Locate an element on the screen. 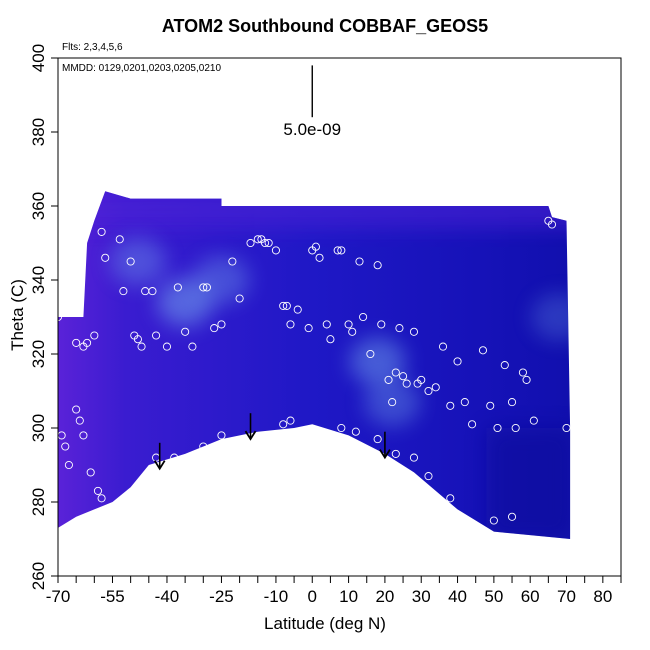  x-tick-label: 60 is located at coordinates (530, 596).